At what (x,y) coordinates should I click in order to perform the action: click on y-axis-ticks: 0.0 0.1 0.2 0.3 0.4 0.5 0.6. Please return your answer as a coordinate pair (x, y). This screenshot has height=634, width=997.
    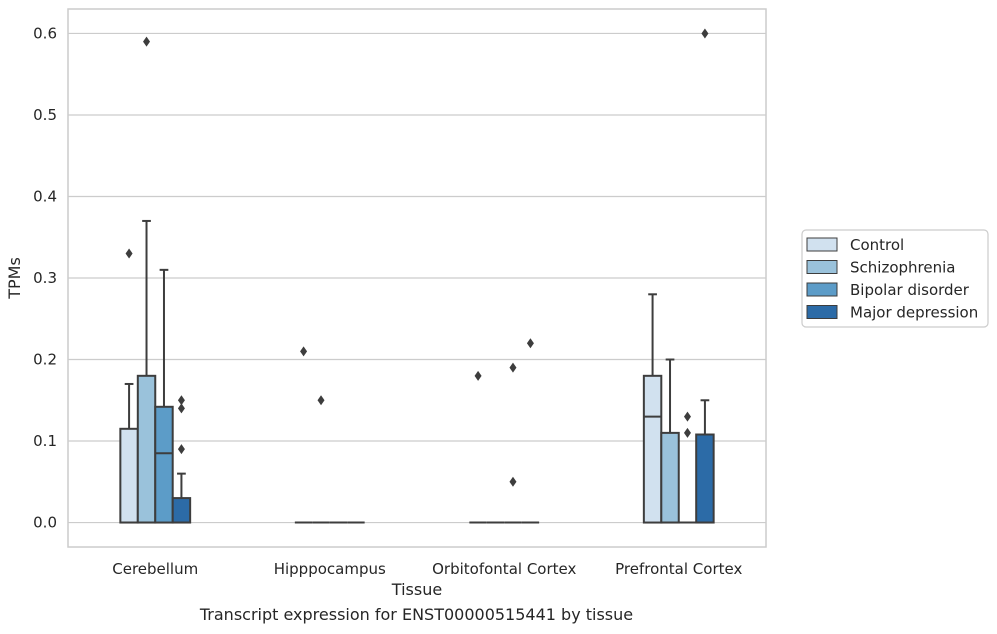
    Looking at the image, I should click on (45, 277).